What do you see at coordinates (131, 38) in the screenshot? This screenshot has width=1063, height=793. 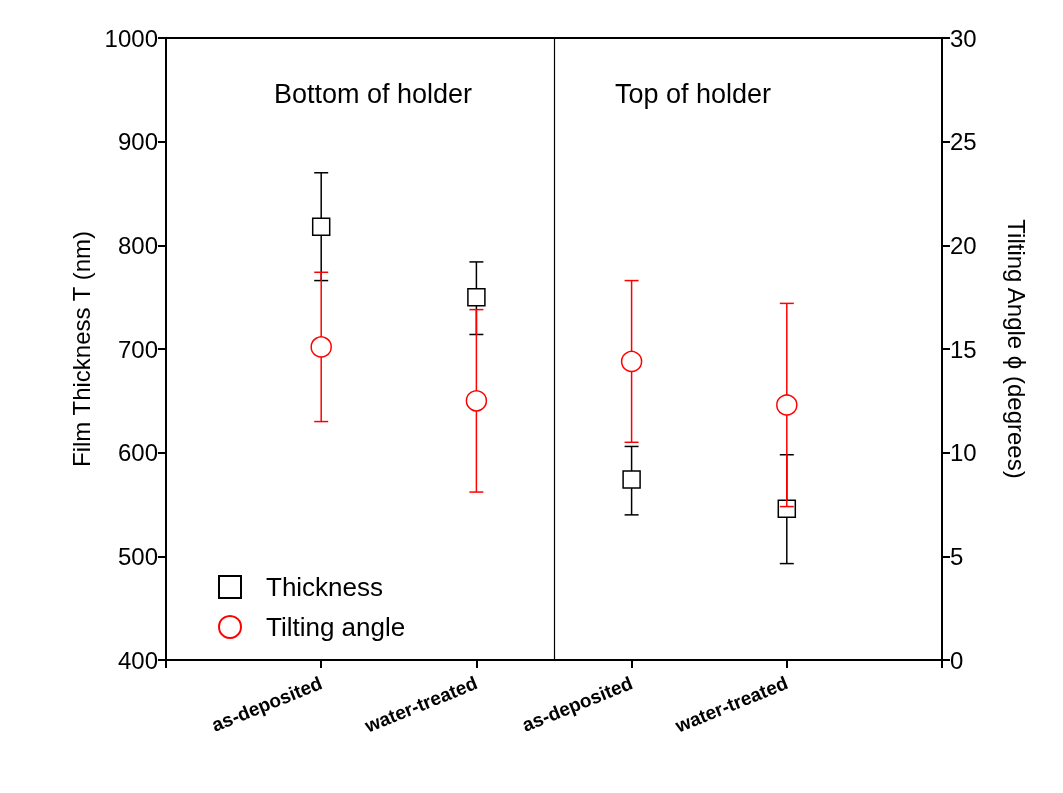 I see `y-tick-label: 1000` at bounding box center [131, 38].